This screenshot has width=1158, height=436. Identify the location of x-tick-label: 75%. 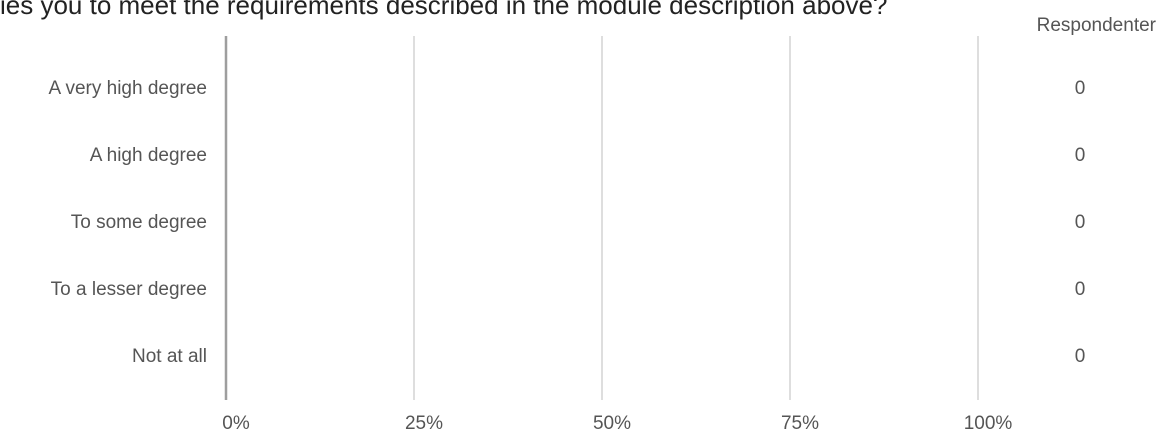
(800, 423).